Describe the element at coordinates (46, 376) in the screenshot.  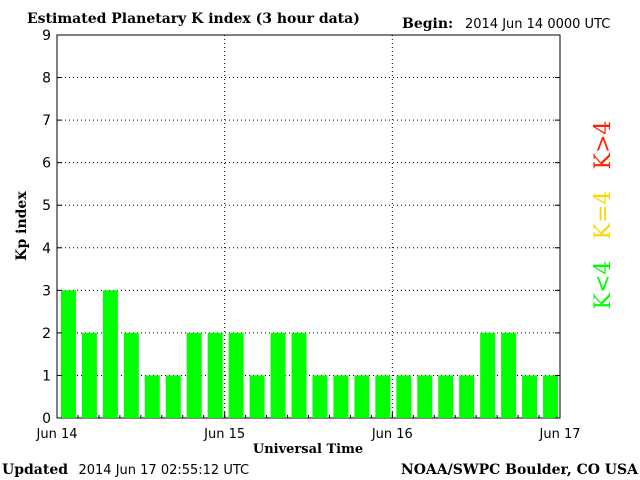
I see `y-tick-label: 1` at that location.